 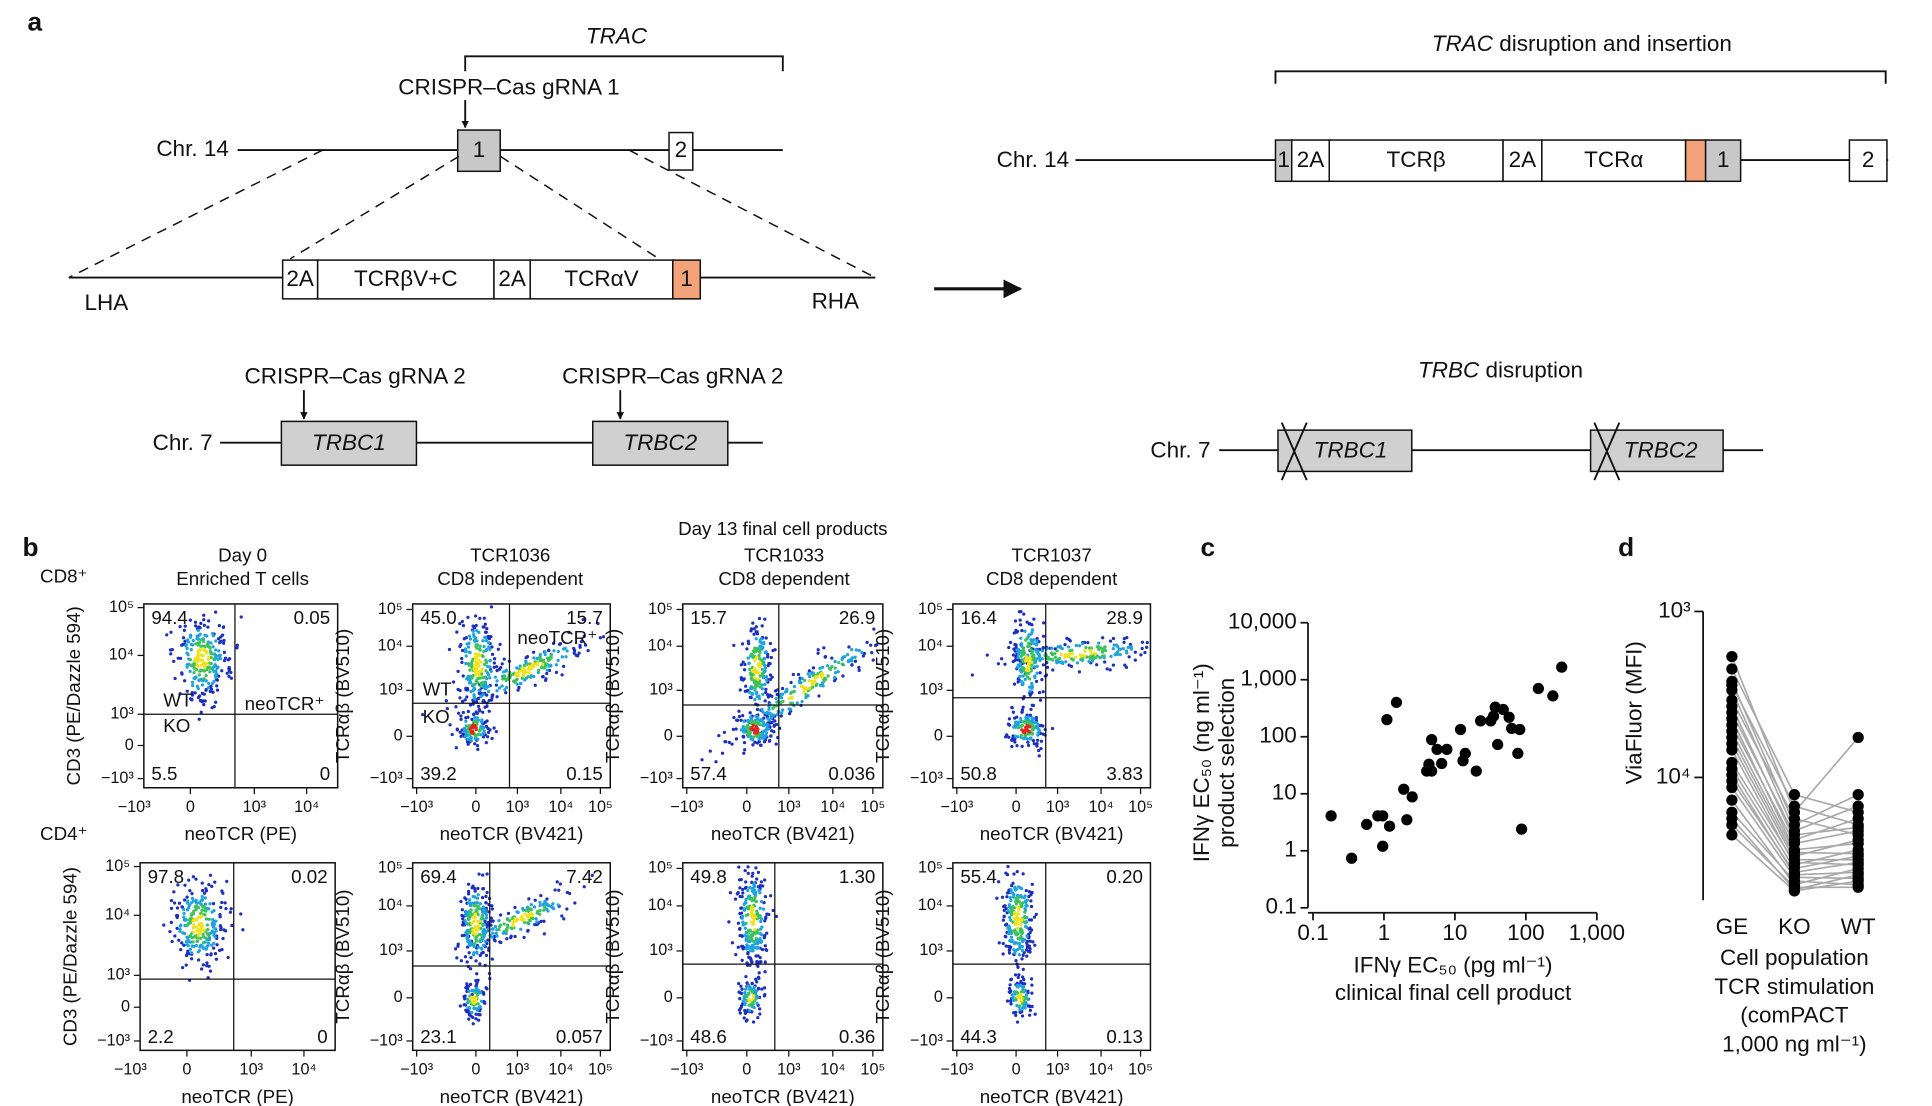 What do you see at coordinates (612, 956) in the screenshot?
I see `y-axis-label: TCRαβ (BV510)` at bounding box center [612, 956].